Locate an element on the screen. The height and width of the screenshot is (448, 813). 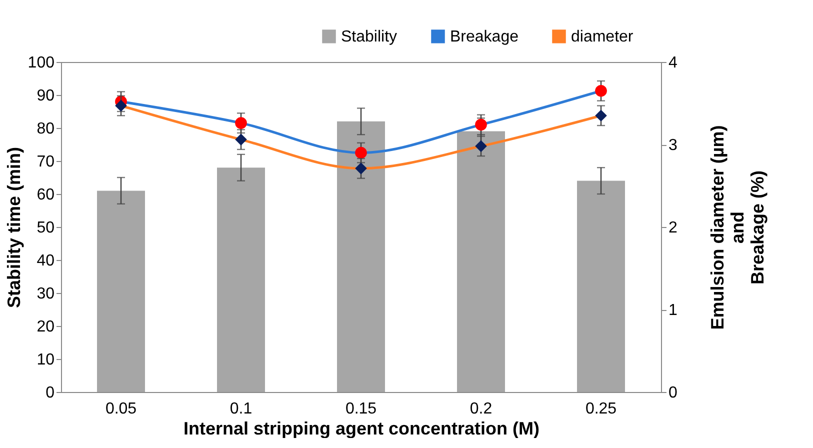
y2-tick-label: 0 is located at coordinates (673, 393).